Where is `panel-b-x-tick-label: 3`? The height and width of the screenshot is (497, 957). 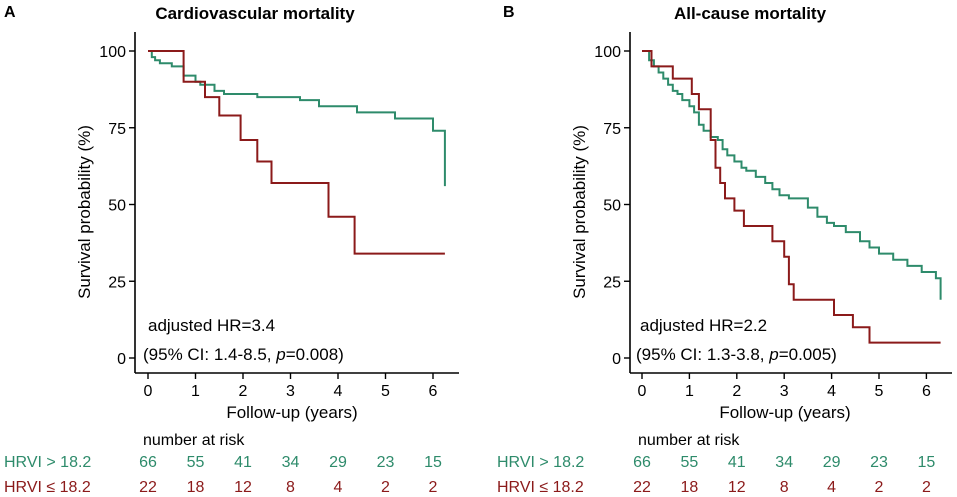
panel-b-x-tick-label: 3 is located at coordinates (784, 391).